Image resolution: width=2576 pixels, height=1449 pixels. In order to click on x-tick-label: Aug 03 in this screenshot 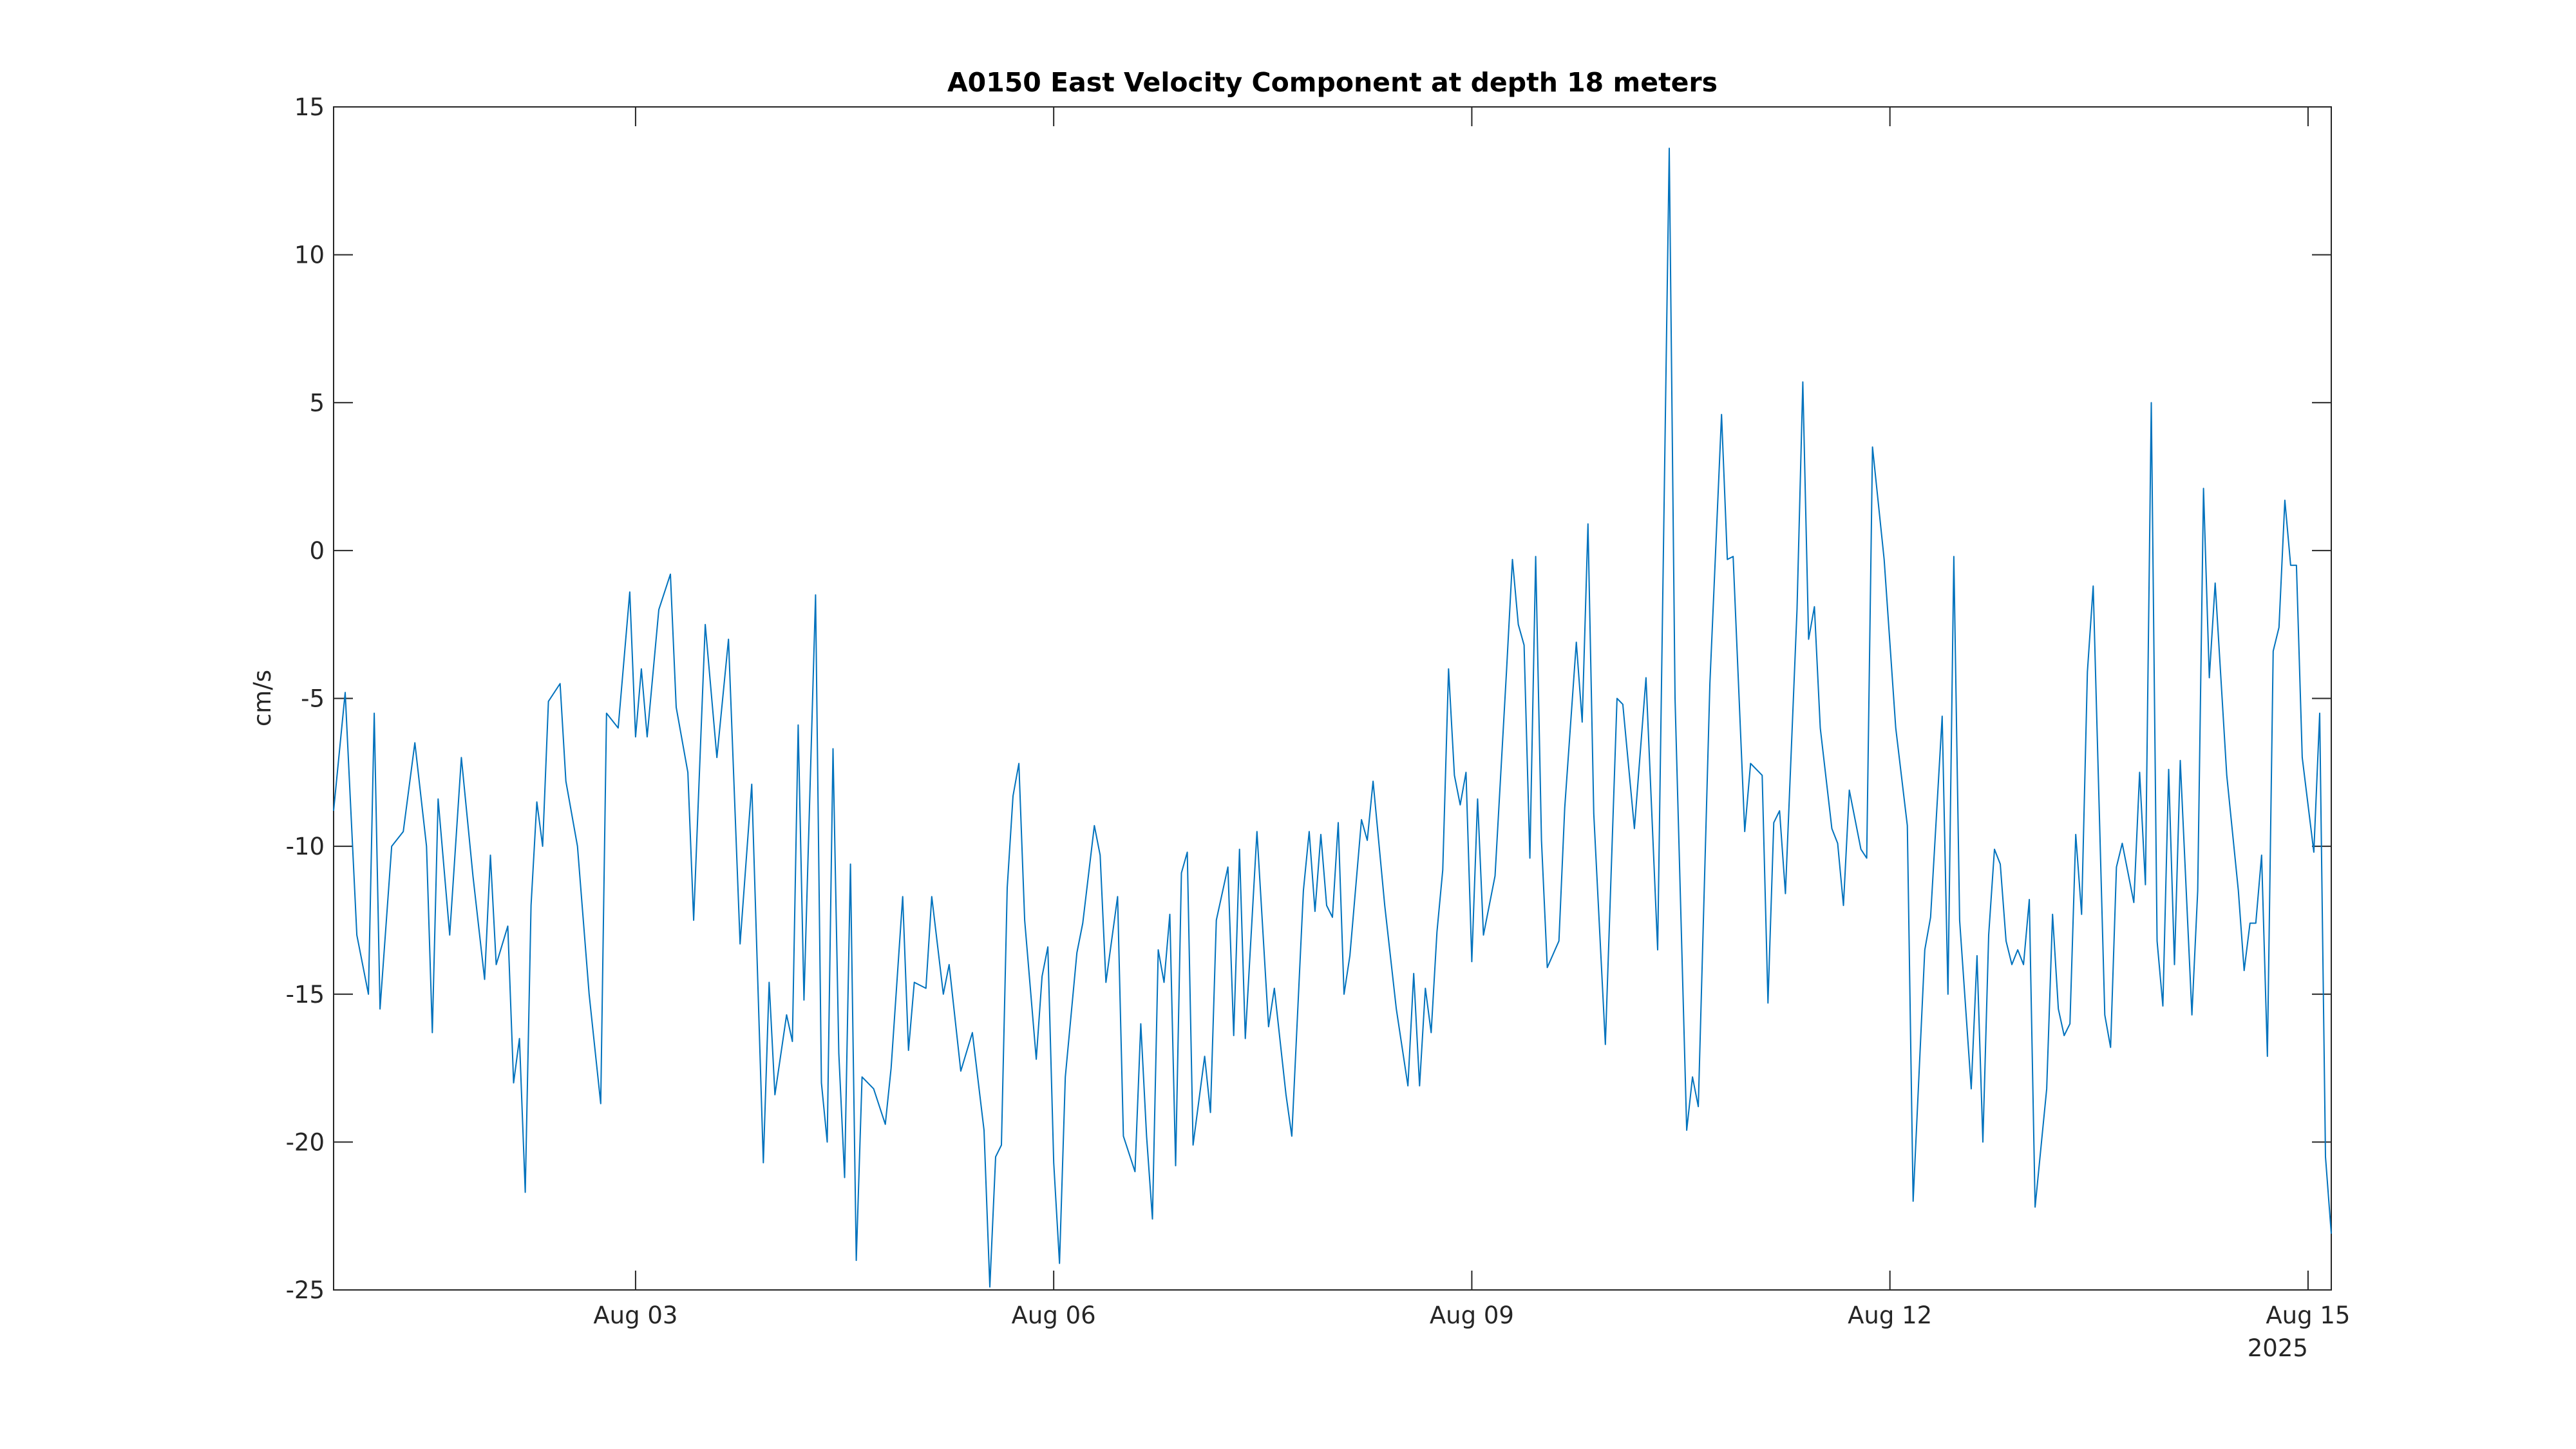, I will do `click(635, 1316)`.